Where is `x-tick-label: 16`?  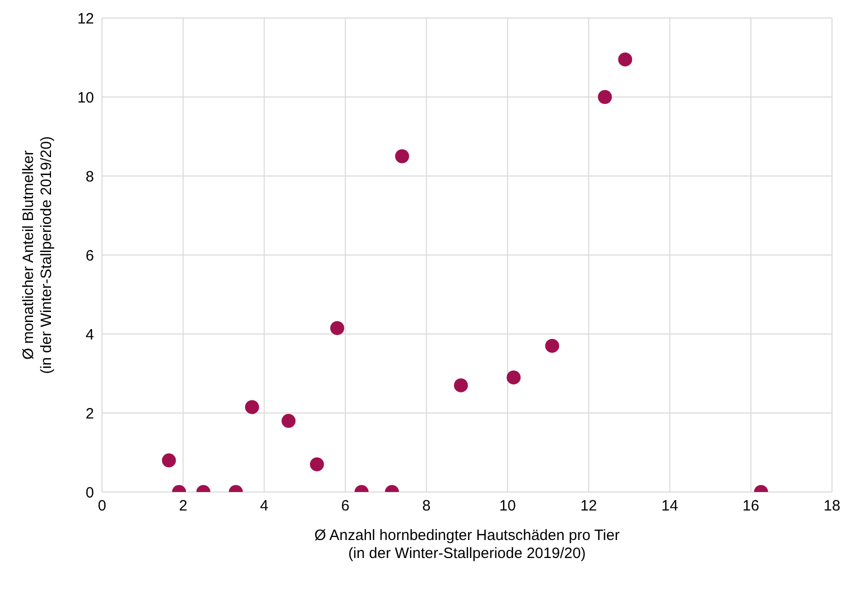
x-tick-label: 16 is located at coordinates (751, 506).